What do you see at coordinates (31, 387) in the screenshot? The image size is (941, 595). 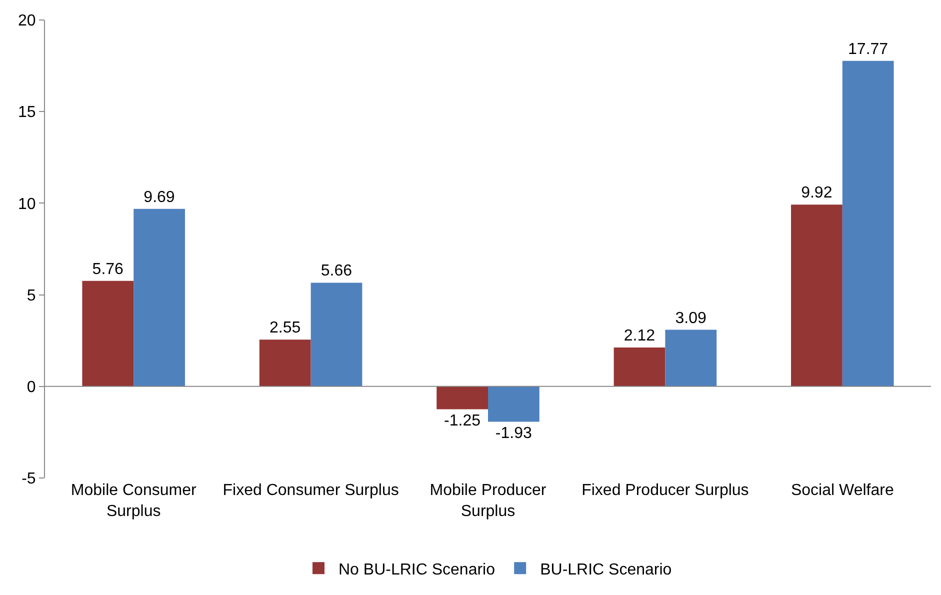 I see `y-tick-label: 0` at bounding box center [31, 387].